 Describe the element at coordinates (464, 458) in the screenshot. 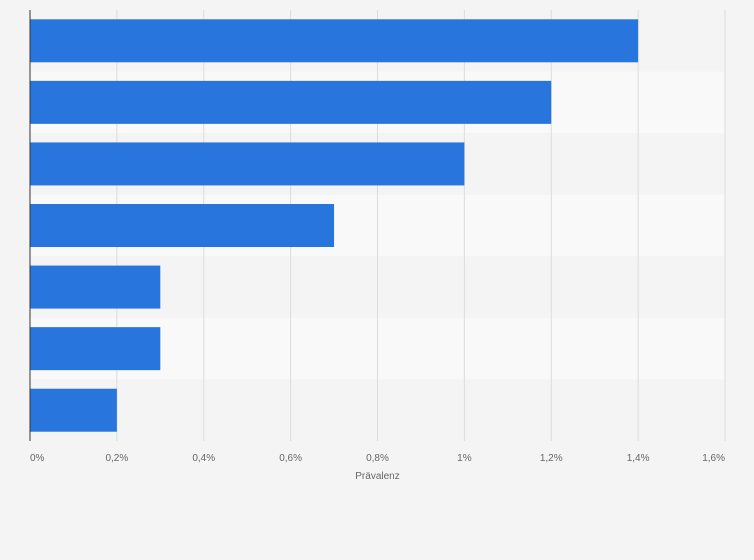

I see `x-tick-label: 1%` at that location.